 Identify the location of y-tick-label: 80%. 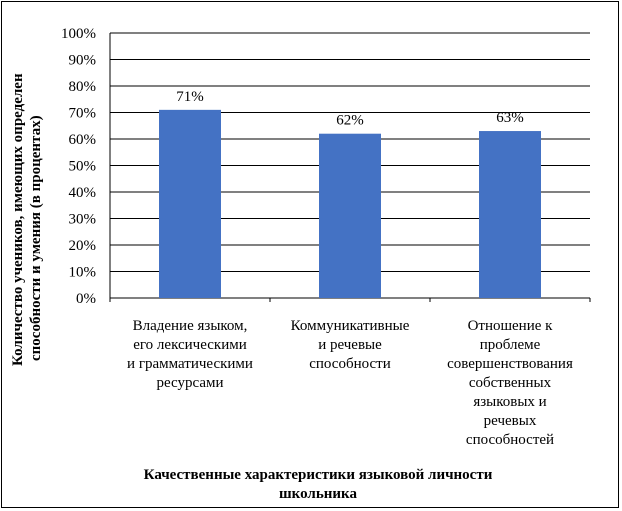
(83, 87).